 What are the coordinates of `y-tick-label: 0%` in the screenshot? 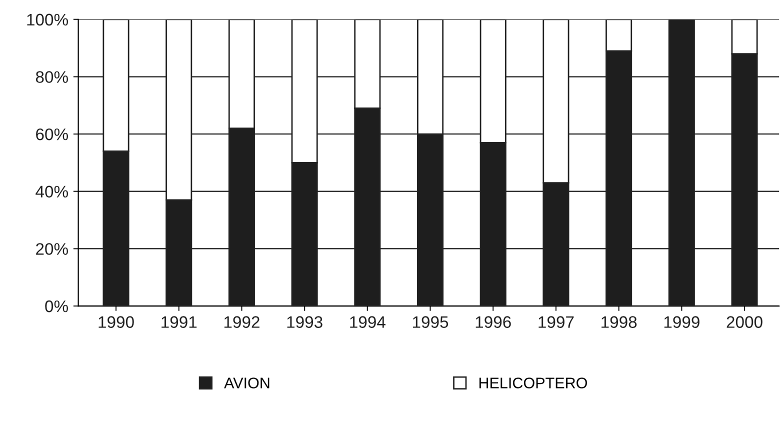 It's located at (56, 306).